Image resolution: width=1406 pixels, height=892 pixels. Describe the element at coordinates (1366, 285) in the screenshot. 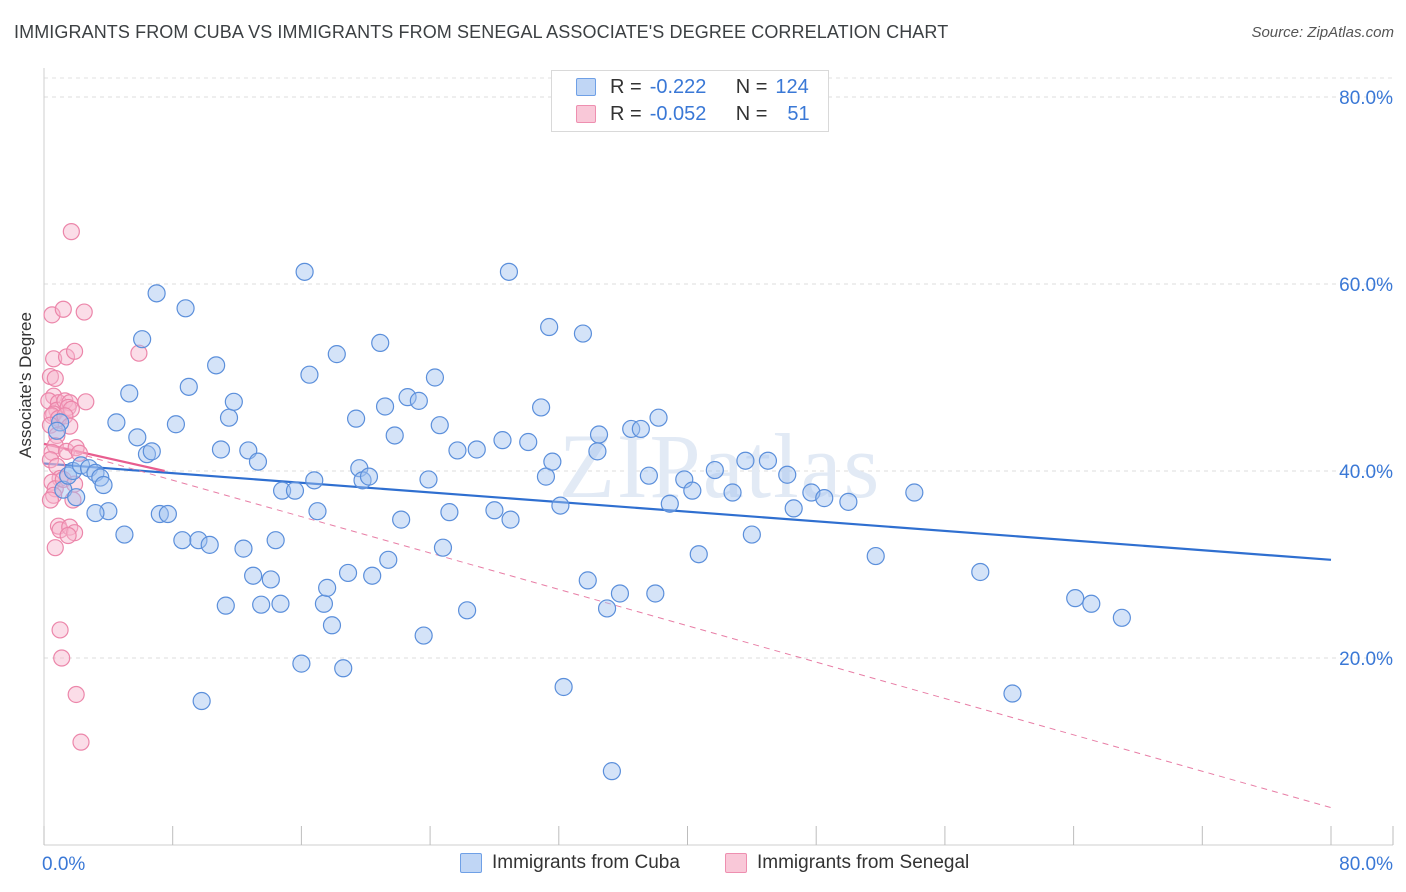

I see `y-tick-label: 60.0%` at that location.